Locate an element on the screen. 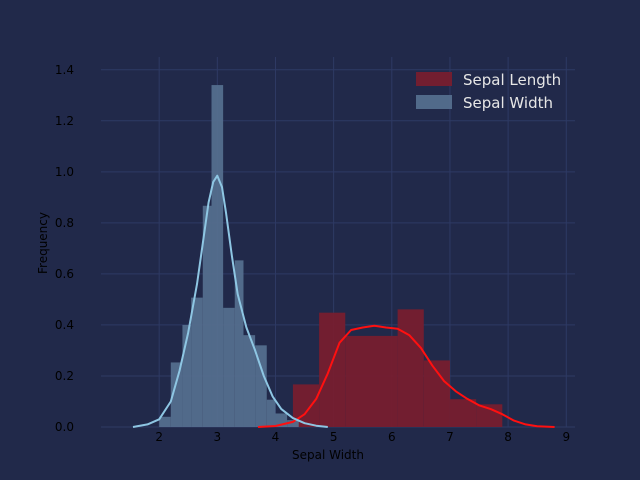 The height and width of the screenshot is (480, 640). legend-label-sepal-width: Sepal Width is located at coordinates (508, 103).